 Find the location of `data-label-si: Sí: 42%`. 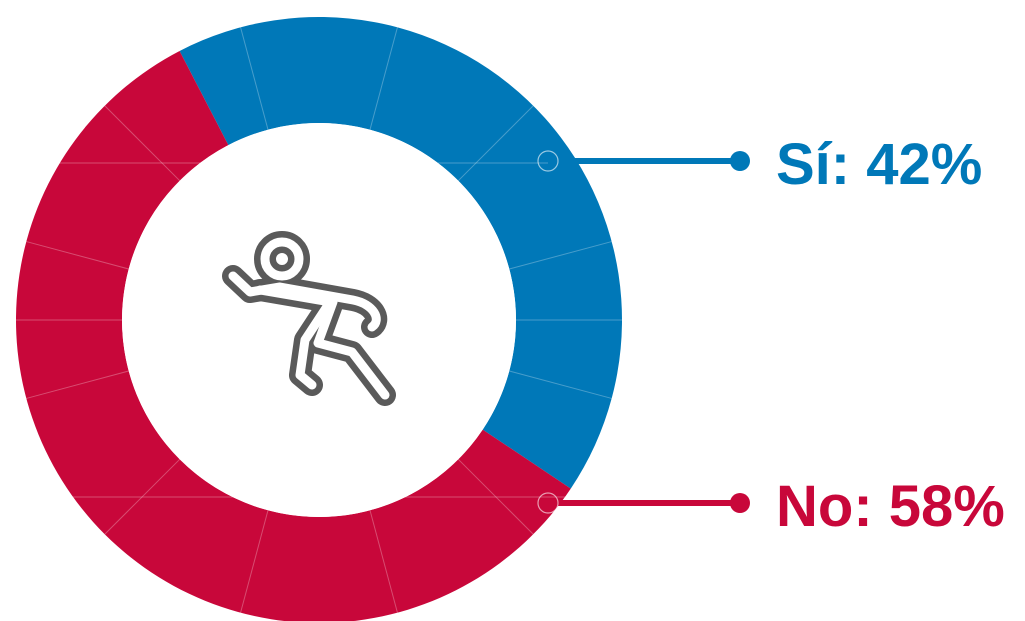

data-label-si: Sí: 42% is located at coordinates (879, 164).